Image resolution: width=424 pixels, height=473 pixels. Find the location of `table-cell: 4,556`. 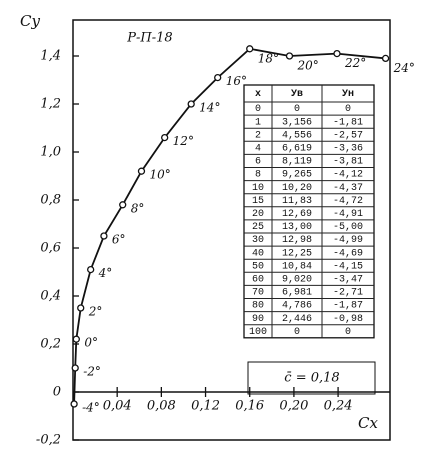

table-cell: 4,556 is located at coordinates (297, 135).